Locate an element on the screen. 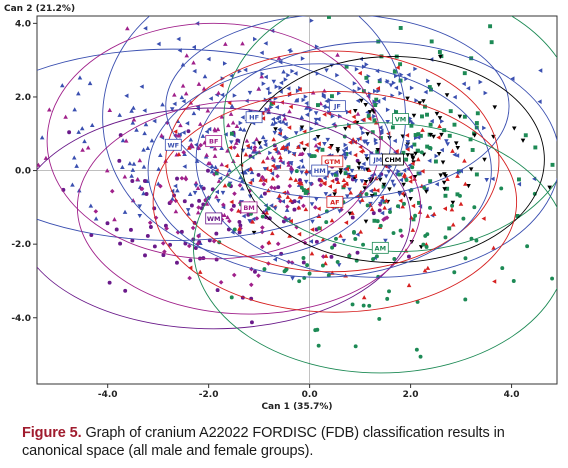 This screenshot has height=468, width=568. group-label-box-bm is located at coordinates (249, 207).